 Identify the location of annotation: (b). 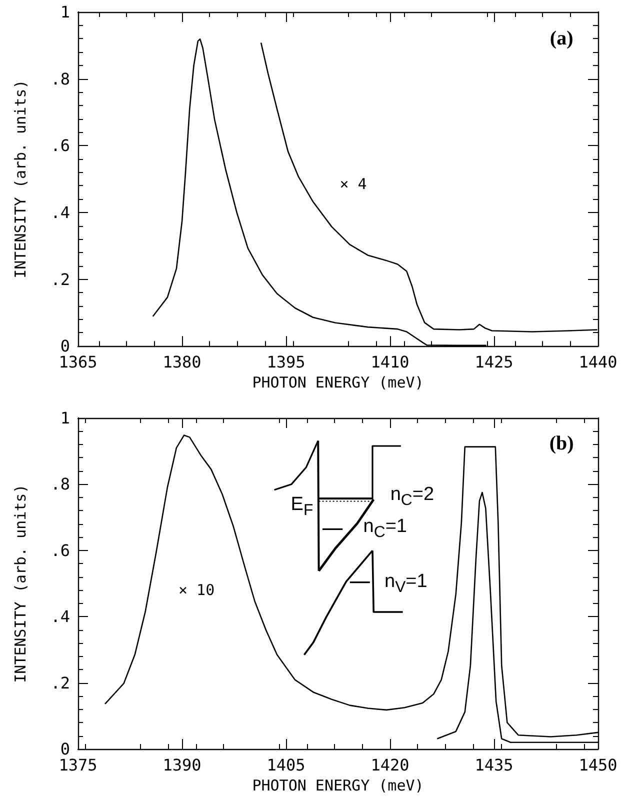
(561, 444).